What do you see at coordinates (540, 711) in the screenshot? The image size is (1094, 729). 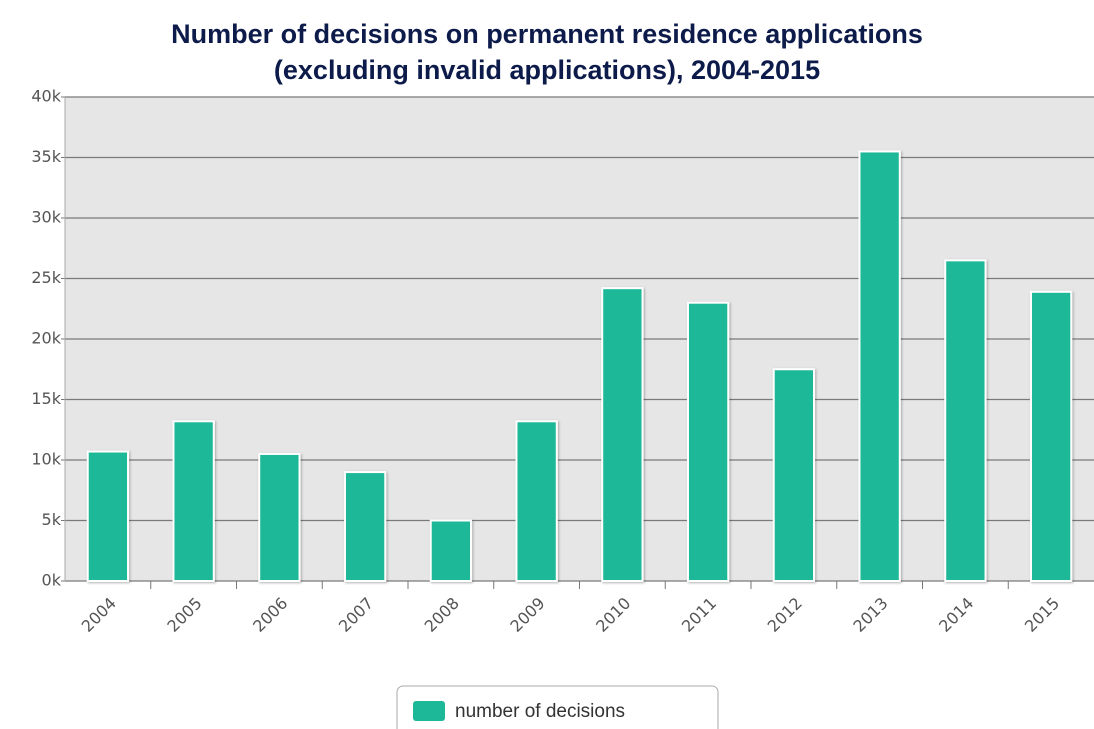 I see `legend-label: number of decisions` at bounding box center [540, 711].